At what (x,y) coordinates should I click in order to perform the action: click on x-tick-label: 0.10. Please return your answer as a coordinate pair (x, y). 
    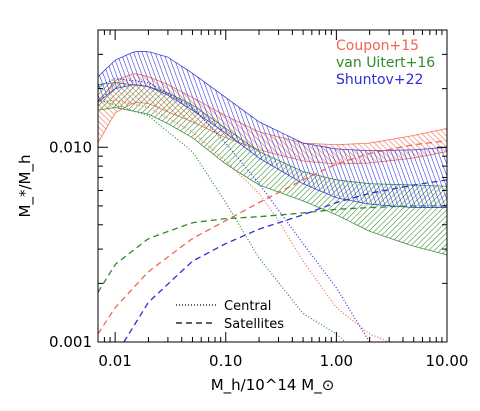
    Looking at the image, I should click on (225, 361).